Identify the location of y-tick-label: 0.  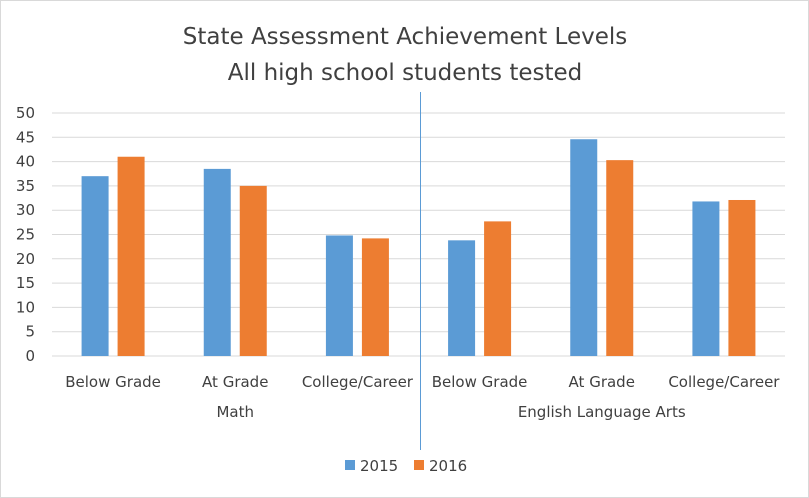
(30, 356).